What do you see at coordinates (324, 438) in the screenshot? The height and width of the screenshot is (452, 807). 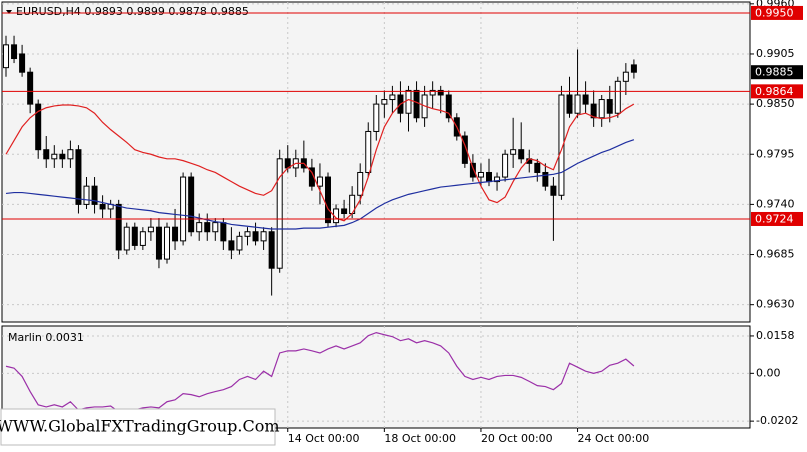 I see `x-tick-label: 14 Oct 00:00` at bounding box center [324, 438].